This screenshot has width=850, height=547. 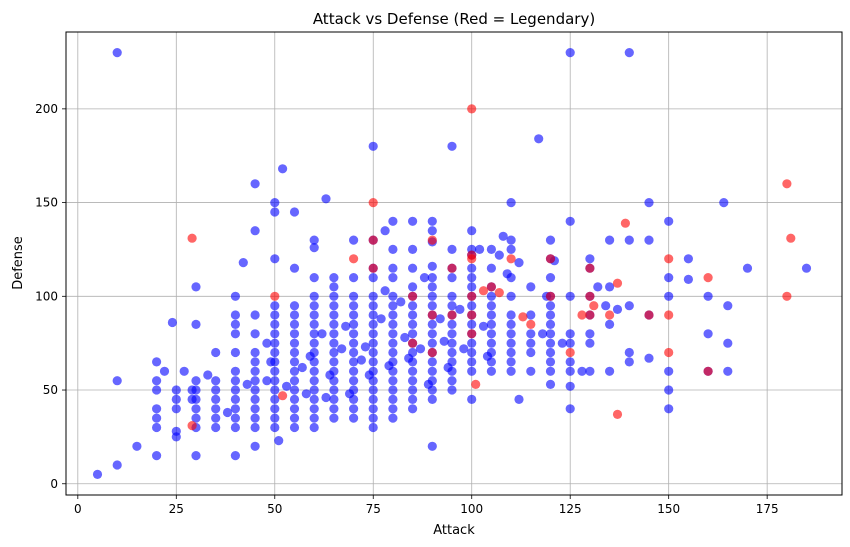 What do you see at coordinates (176, 509) in the screenshot?
I see `x-tick-label: 25` at bounding box center [176, 509].